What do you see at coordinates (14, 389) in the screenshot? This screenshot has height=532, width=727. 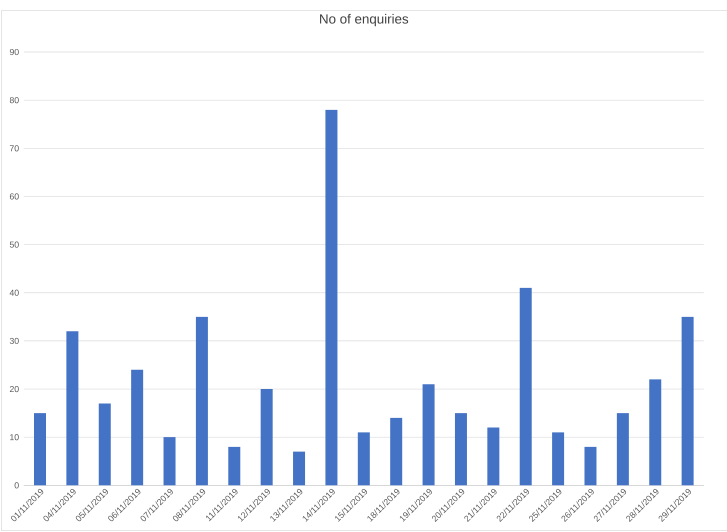 I see `y-tick-label: 20` at bounding box center [14, 389].